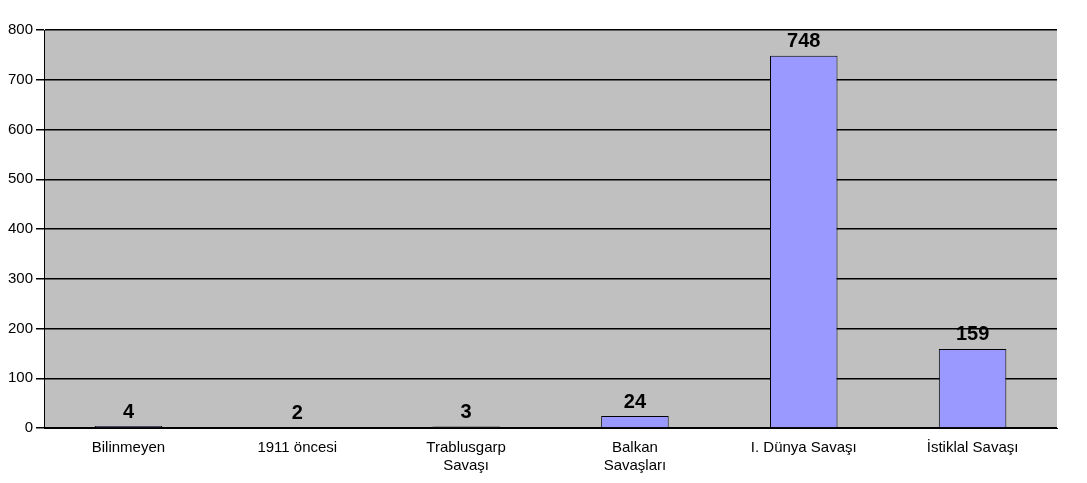 This screenshot has height=483, width=1087. Describe the element at coordinates (297, 447) in the screenshot. I see `x-tick-label: 1911 öncesi` at that location.